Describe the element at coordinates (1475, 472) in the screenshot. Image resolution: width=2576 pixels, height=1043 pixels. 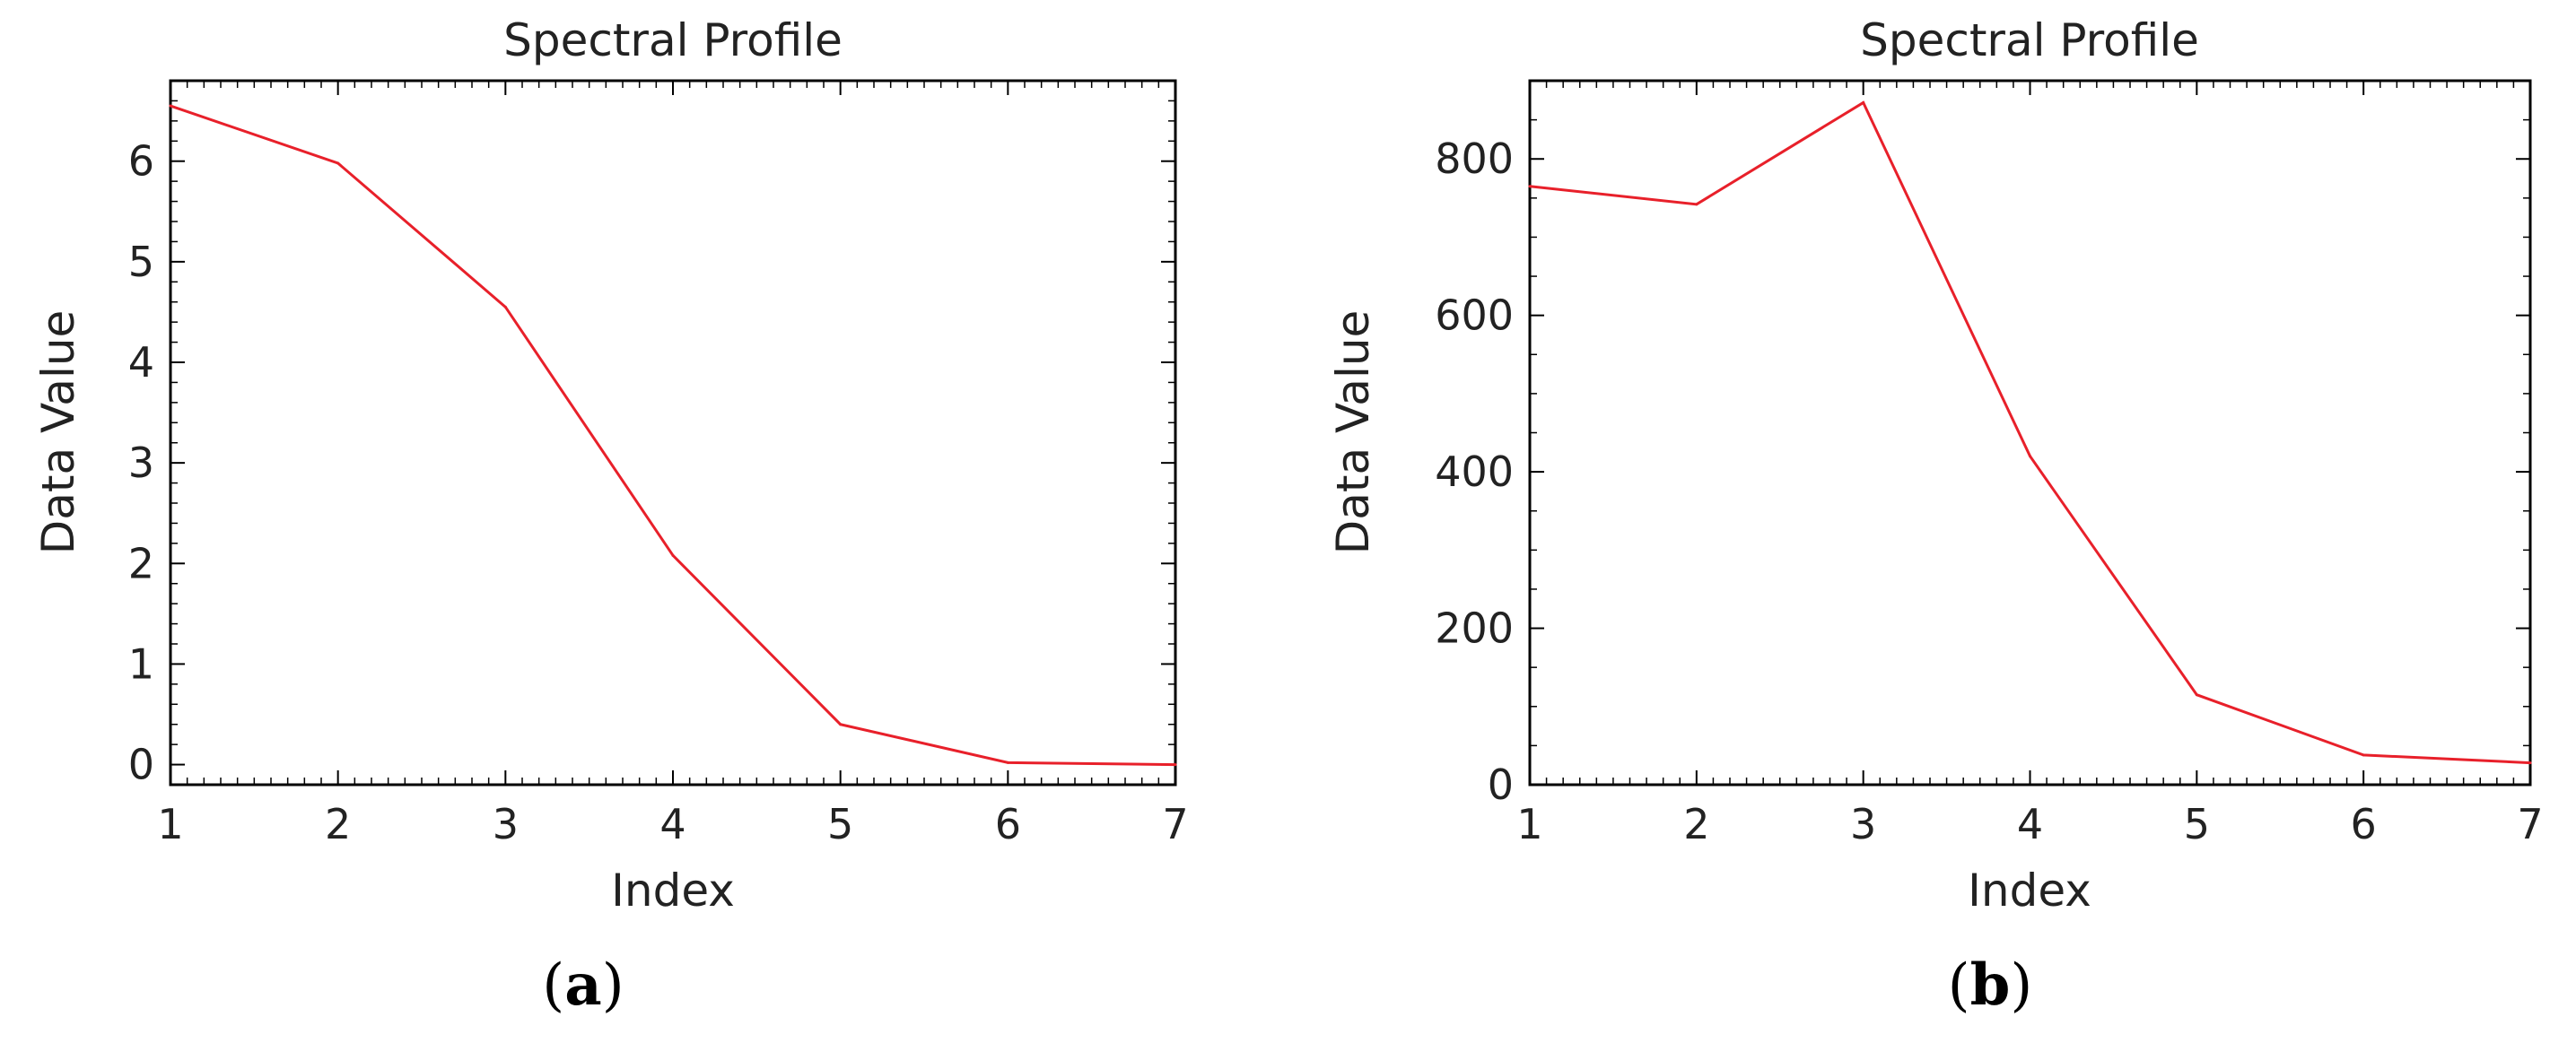
I see `y-tick-label: 400` at that location.